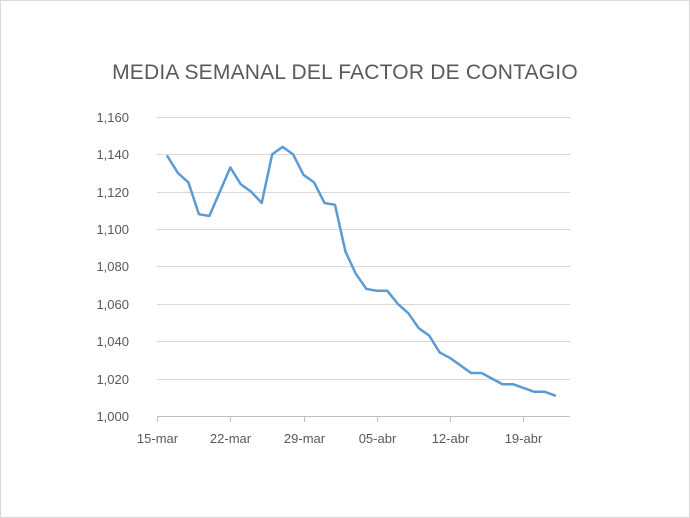 The width and height of the screenshot is (690, 518). What do you see at coordinates (112, 192) in the screenshot?
I see `y-tick-label: 1,120` at bounding box center [112, 192].